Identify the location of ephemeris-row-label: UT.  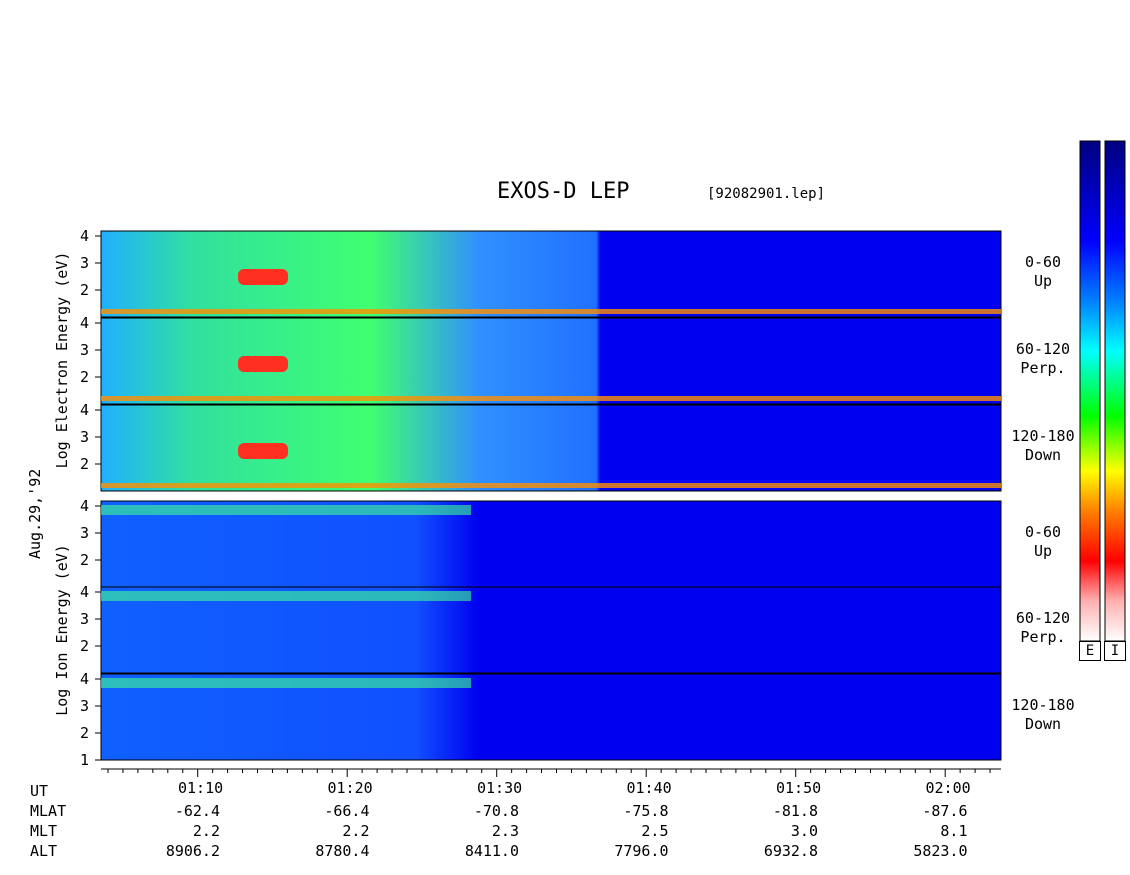
(39, 791).